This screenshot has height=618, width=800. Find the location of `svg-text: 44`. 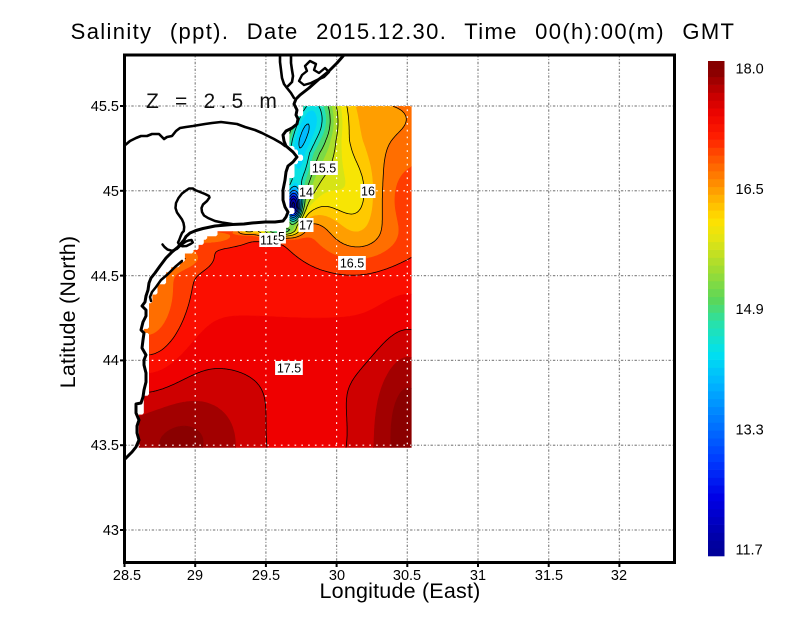

svg-text: 44 is located at coordinates (111, 361).